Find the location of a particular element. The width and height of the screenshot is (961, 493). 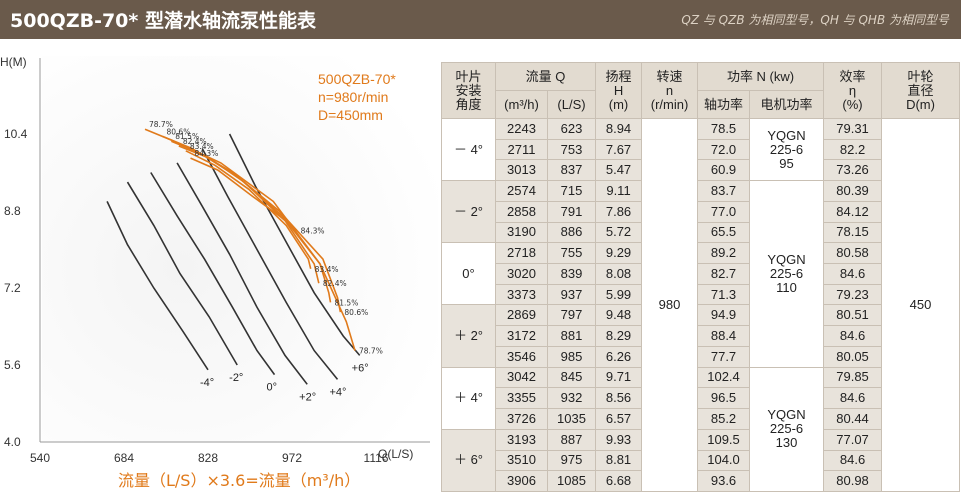

efficiency-cell: 73.26 is located at coordinates (853, 170).